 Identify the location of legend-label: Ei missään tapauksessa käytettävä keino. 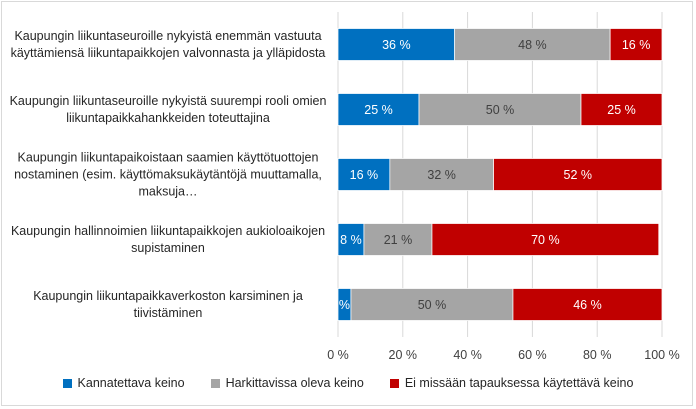
(519, 383).